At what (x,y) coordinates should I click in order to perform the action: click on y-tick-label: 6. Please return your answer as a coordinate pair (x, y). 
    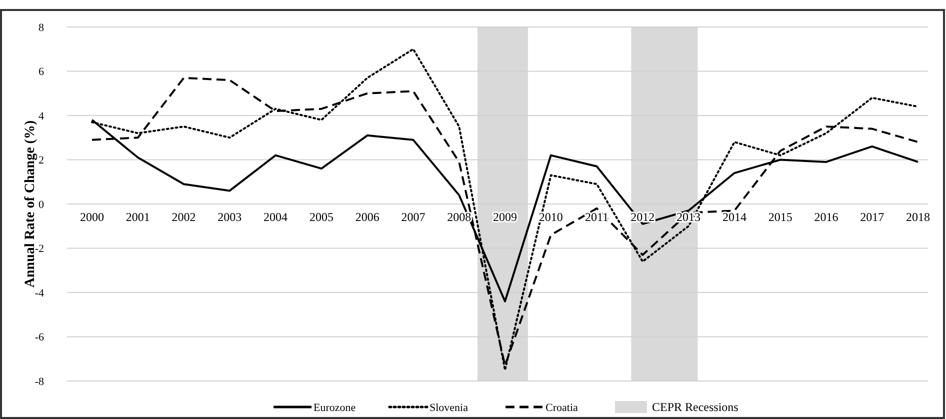
    Looking at the image, I should click on (41, 72).